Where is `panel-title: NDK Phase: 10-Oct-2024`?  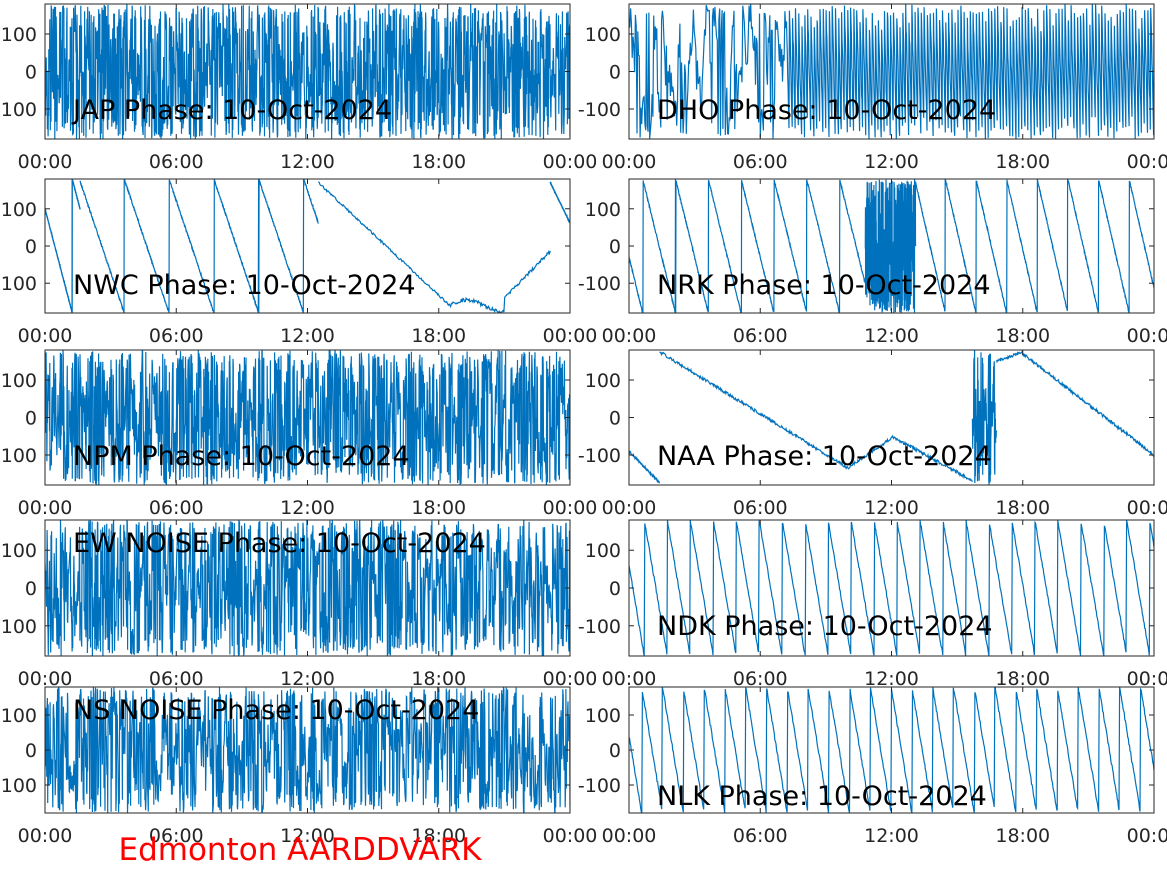 panel-title: NDK Phase: 10-Oct-2024 is located at coordinates (825, 626).